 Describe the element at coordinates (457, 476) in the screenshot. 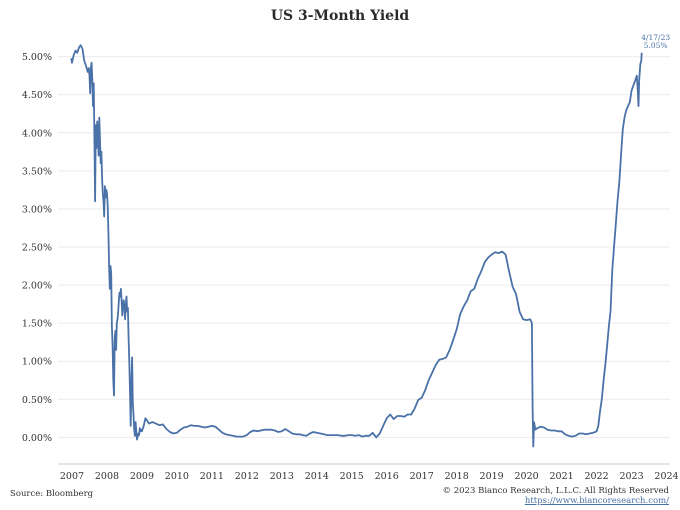

I see `x-tick-label: 2018` at that location.